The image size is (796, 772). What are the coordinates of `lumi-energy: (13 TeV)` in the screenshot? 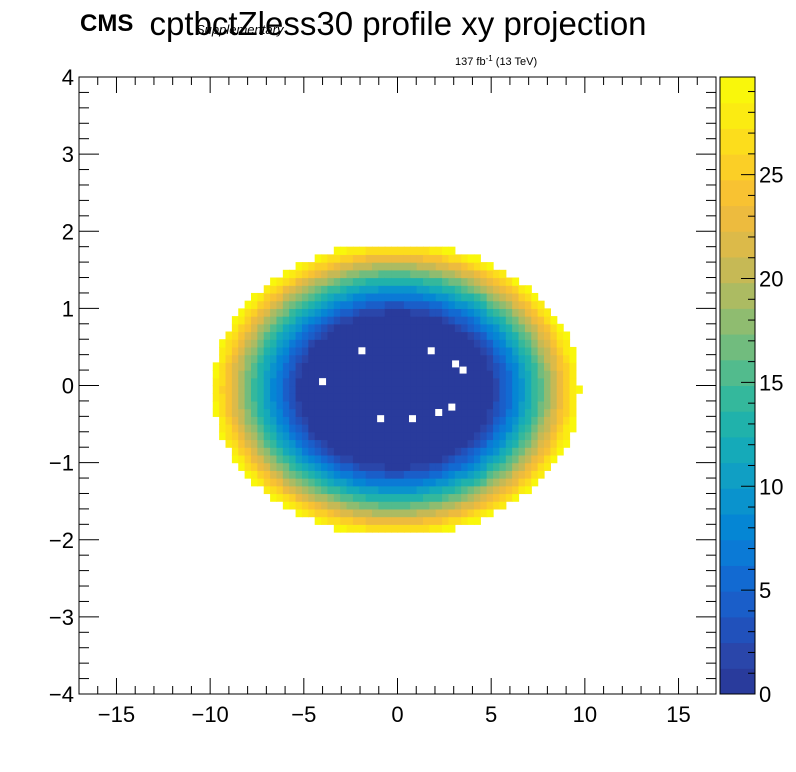 It's located at (515, 62).